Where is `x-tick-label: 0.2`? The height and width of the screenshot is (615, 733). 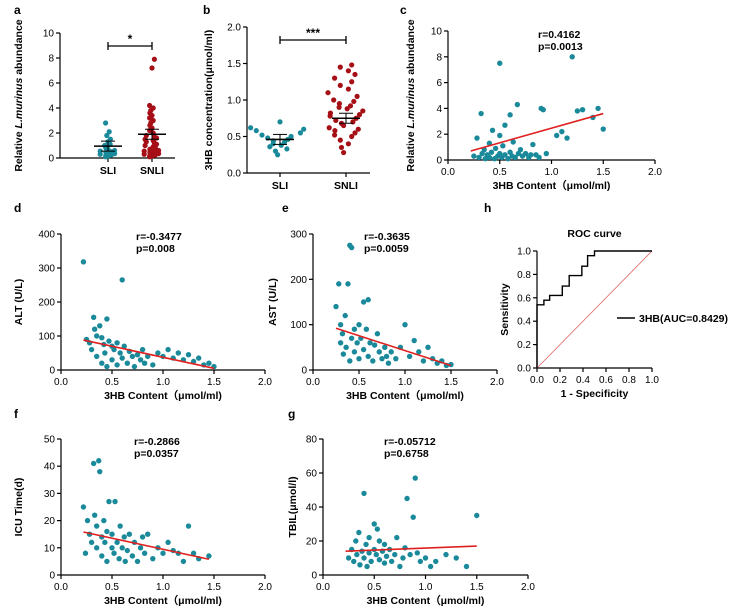 x-tick-label: 0.2 is located at coordinates (560, 380).